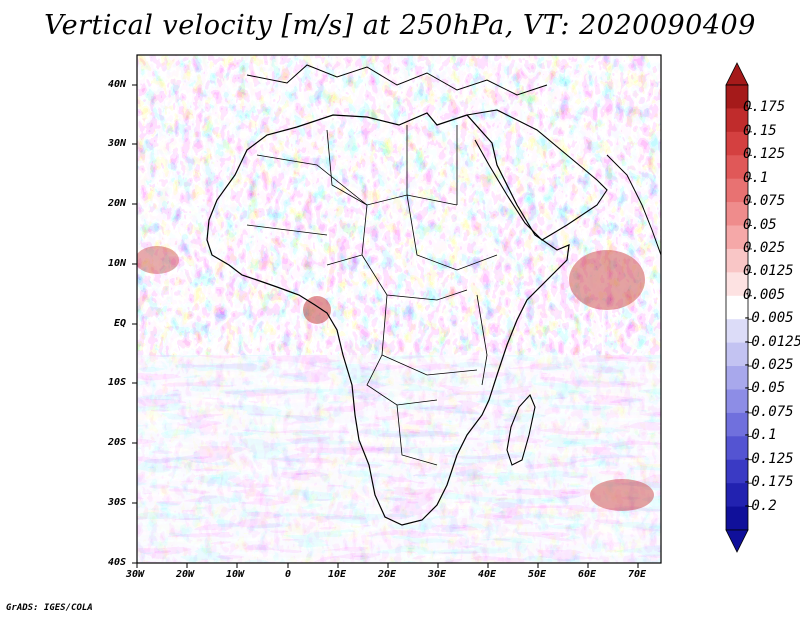  I want to click on colorbar-top-arrow, so click(737, 74).